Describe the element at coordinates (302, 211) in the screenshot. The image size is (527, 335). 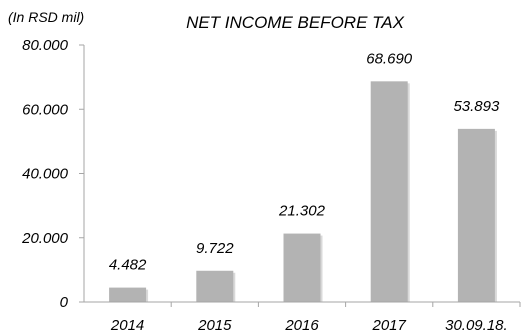
I see `data-label: 21.302` at that location.